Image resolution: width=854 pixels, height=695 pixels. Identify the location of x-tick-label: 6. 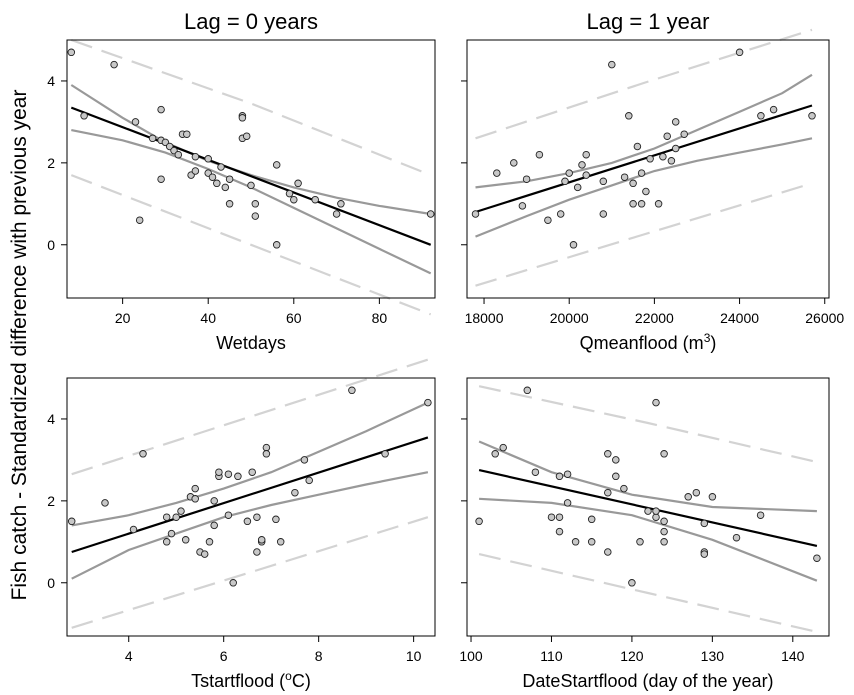
(224, 656).